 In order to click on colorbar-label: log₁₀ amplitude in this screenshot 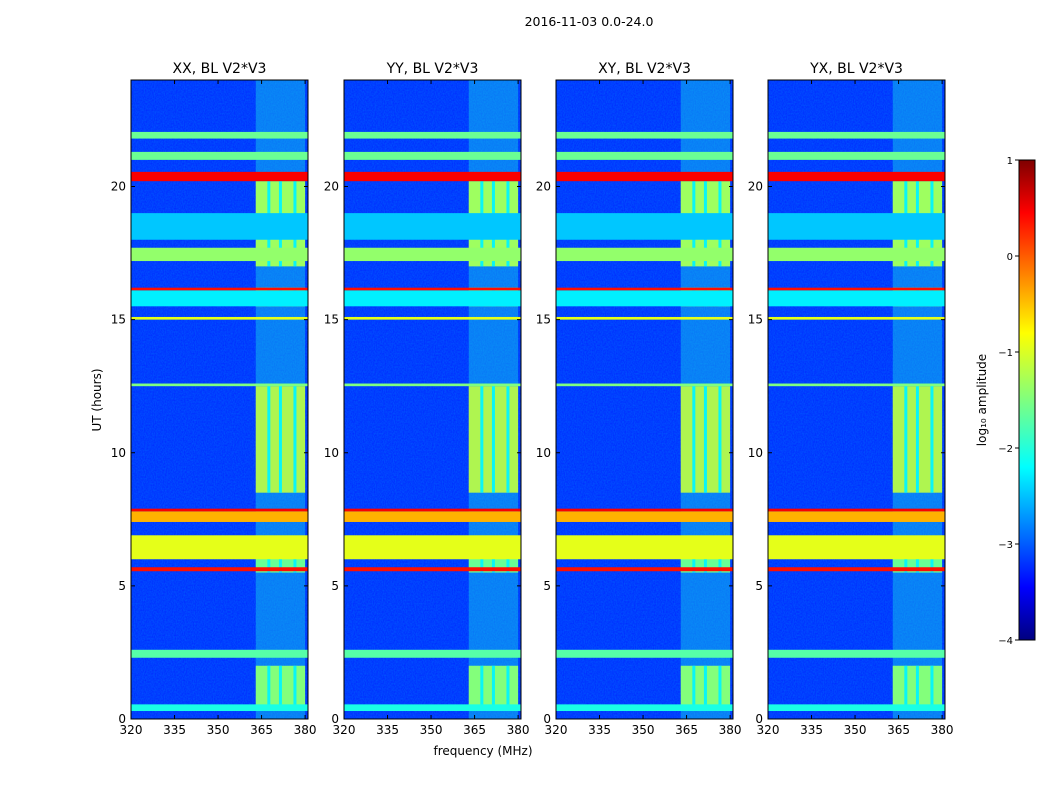, I will do `click(982, 400)`.